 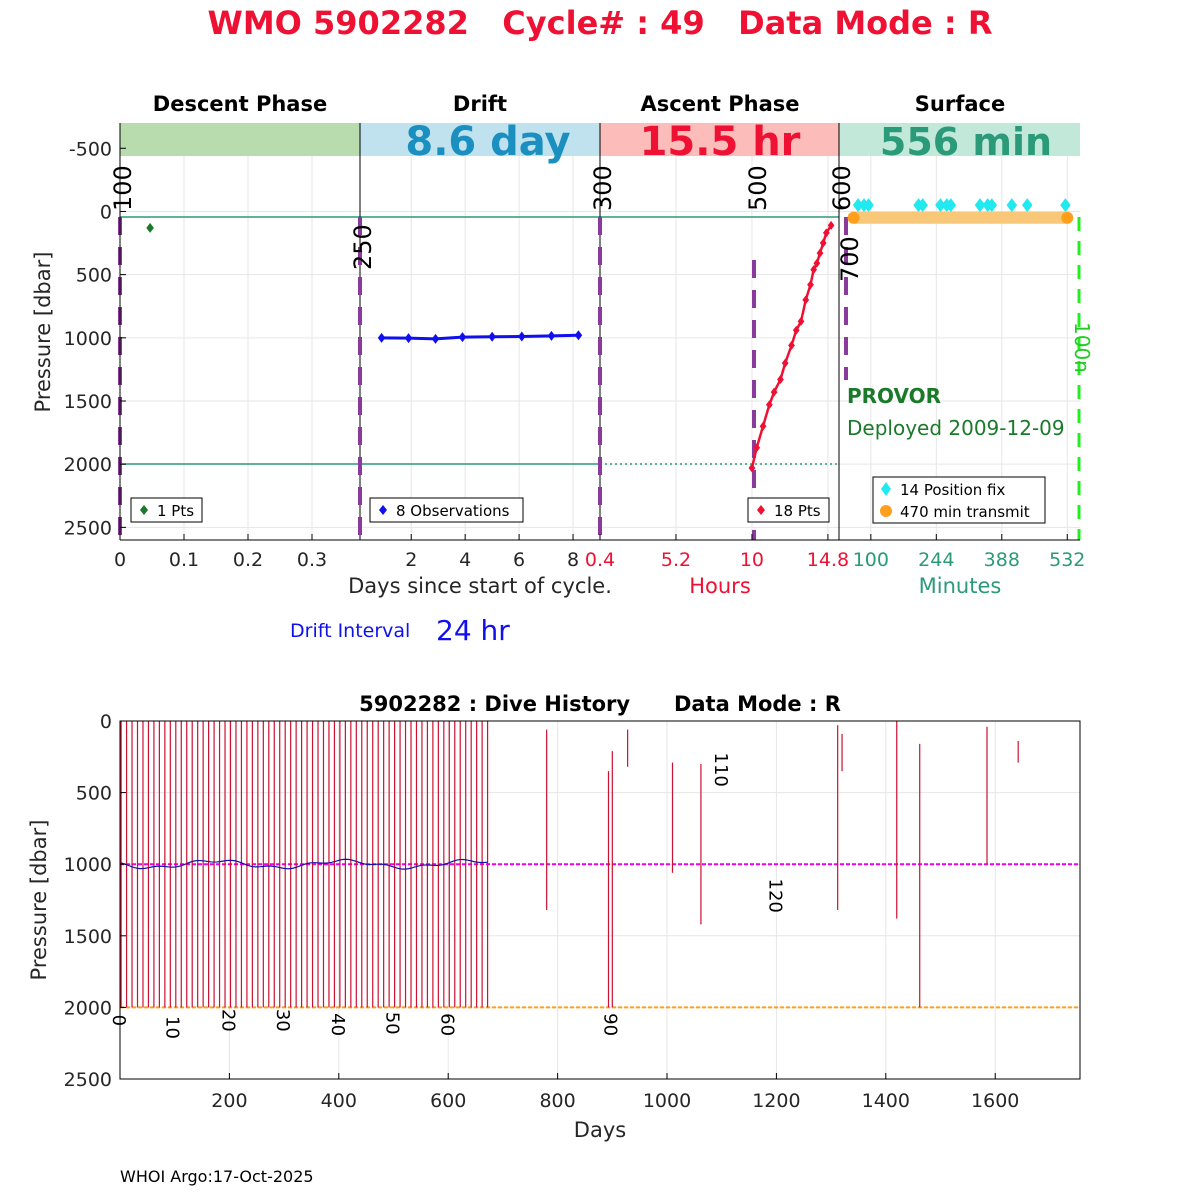 What do you see at coordinates (1002, 560) in the screenshot?
I see `x-tick-label: 388` at bounding box center [1002, 560].